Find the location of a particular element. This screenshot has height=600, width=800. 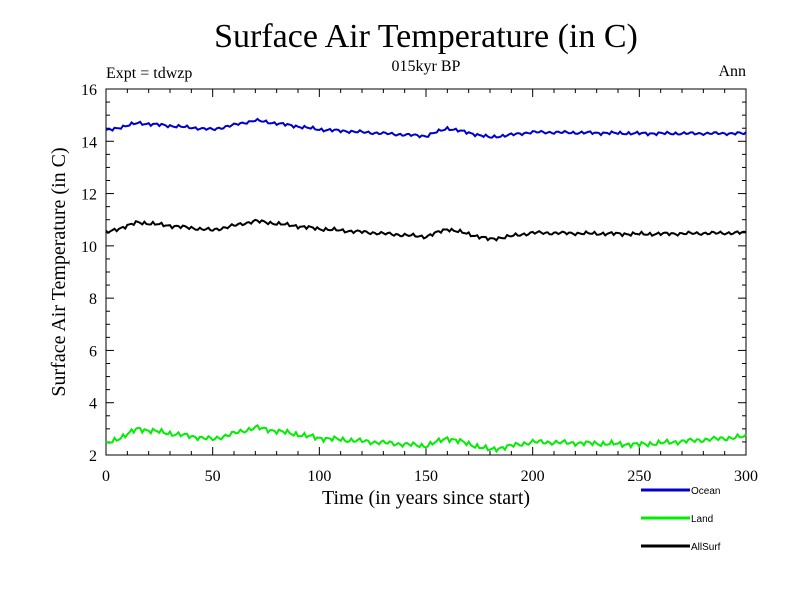

series-line-land is located at coordinates (426, 439).